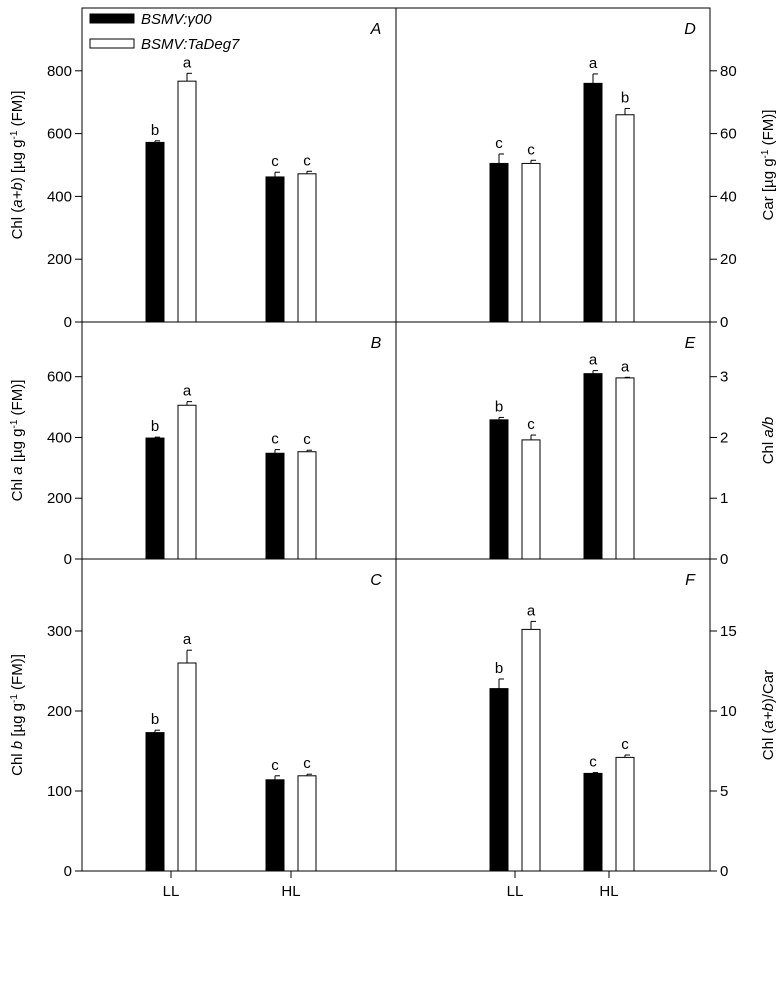 This screenshot has height=983, width=783. What do you see at coordinates (239, 715) in the screenshot?
I see `panel-frame-c` at bounding box center [239, 715].